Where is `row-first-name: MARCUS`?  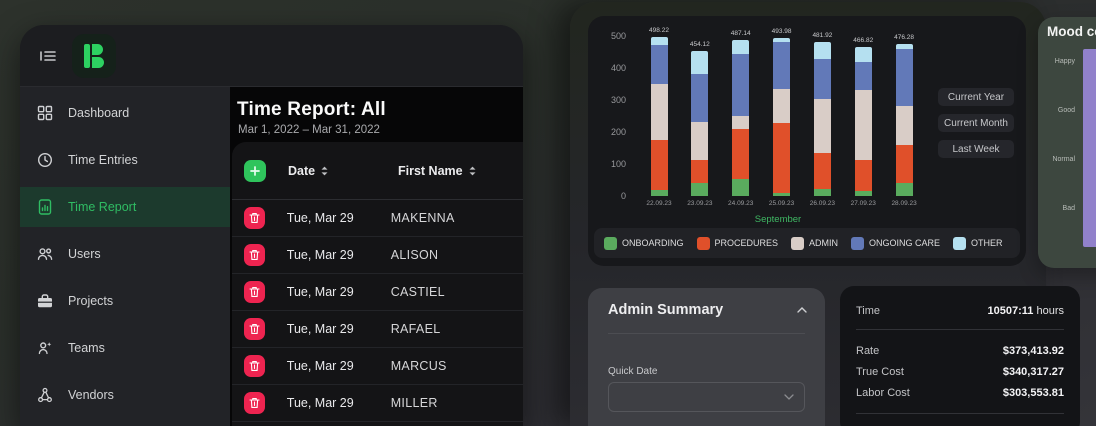 row-first-name: MARCUS is located at coordinates (418, 366).